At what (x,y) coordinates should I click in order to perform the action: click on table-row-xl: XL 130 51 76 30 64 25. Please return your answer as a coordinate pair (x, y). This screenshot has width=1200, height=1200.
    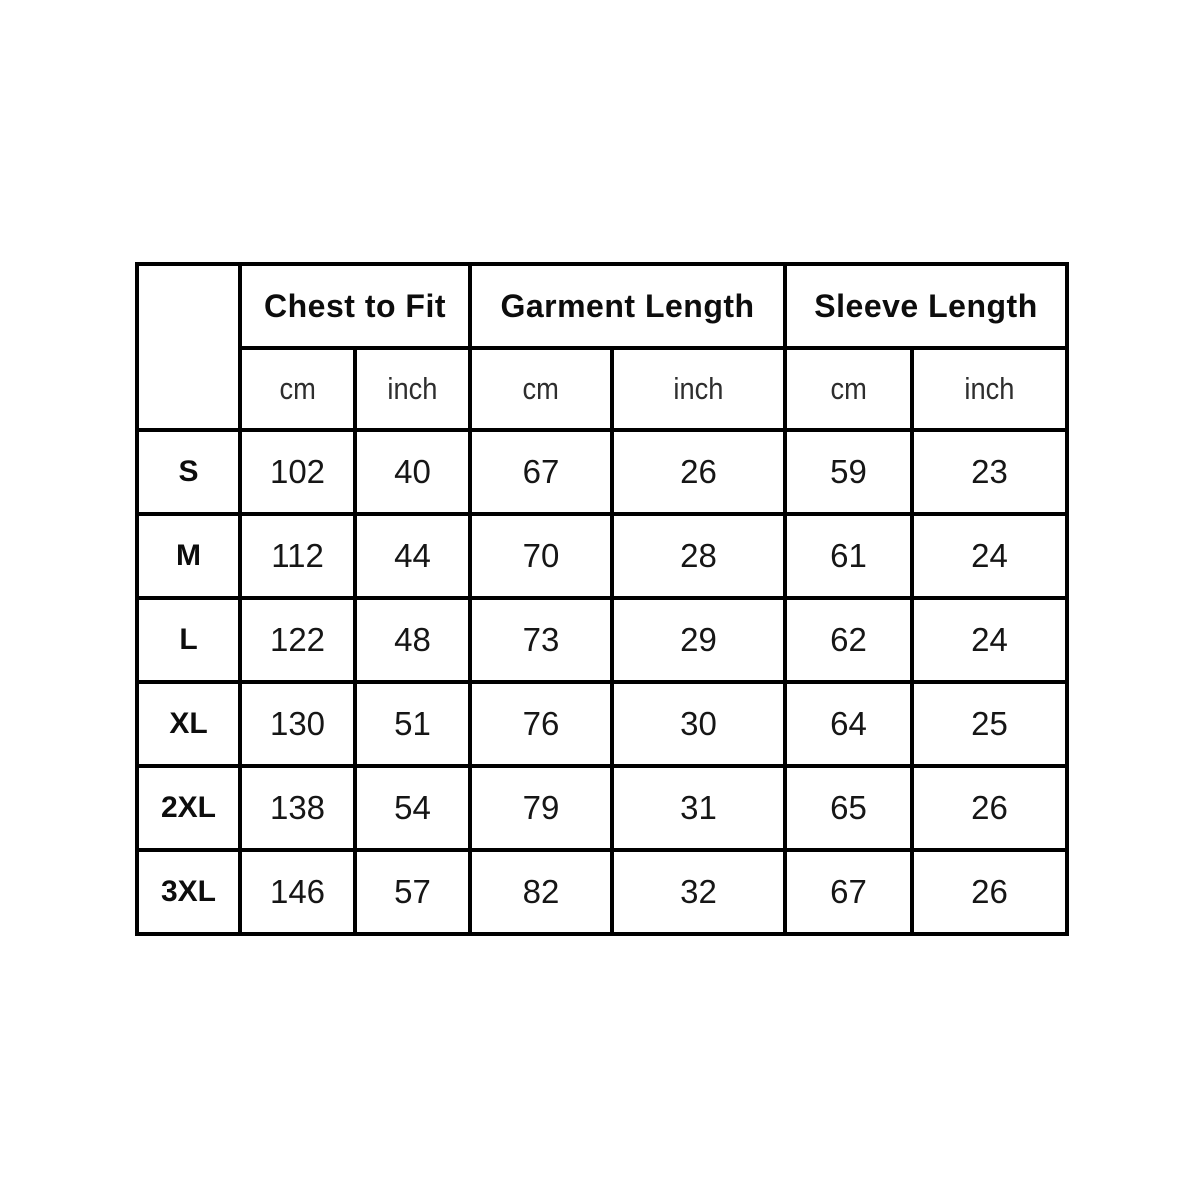
    Looking at the image, I should click on (602, 724).